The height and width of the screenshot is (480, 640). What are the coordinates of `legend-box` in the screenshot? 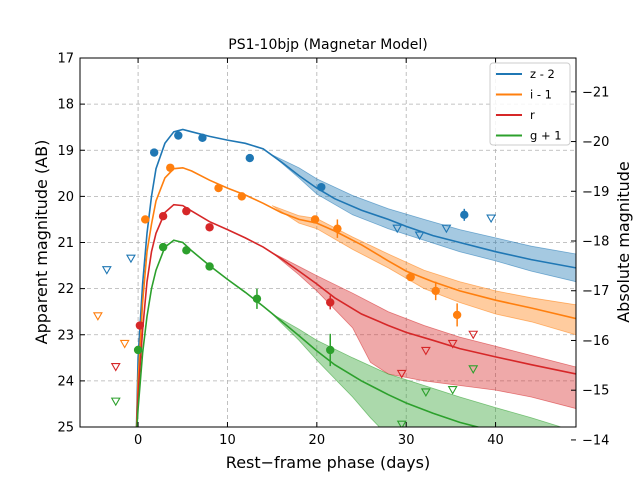 It's located at (530, 104).